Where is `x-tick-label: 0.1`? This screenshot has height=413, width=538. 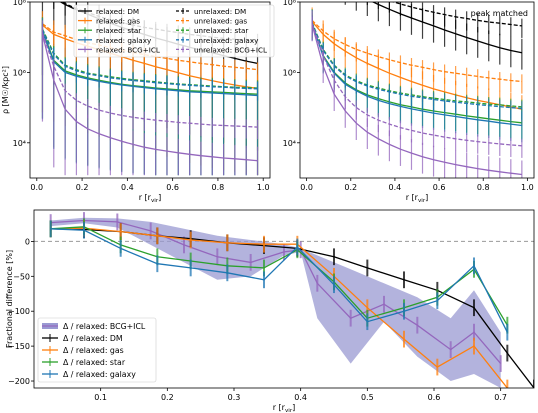 x-tick-label: 0.1 is located at coordinates (100, 397).